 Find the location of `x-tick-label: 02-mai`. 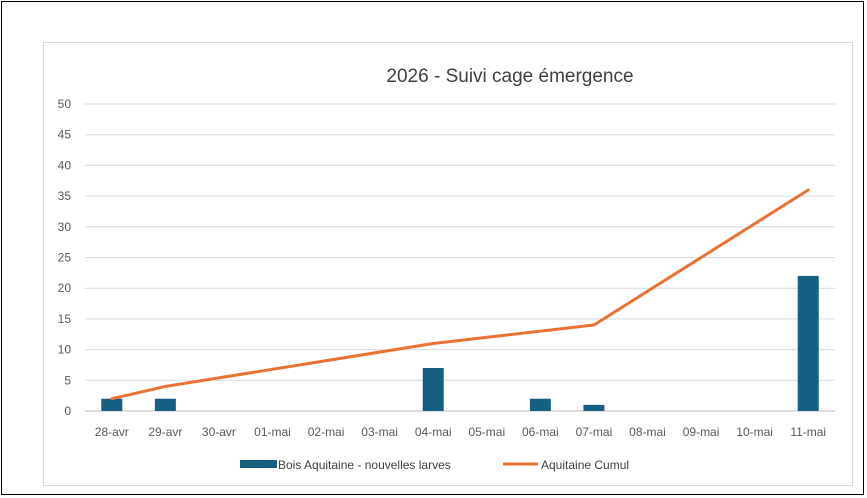

x-tick-label: 02-mai is located at coordinates (326, 432).